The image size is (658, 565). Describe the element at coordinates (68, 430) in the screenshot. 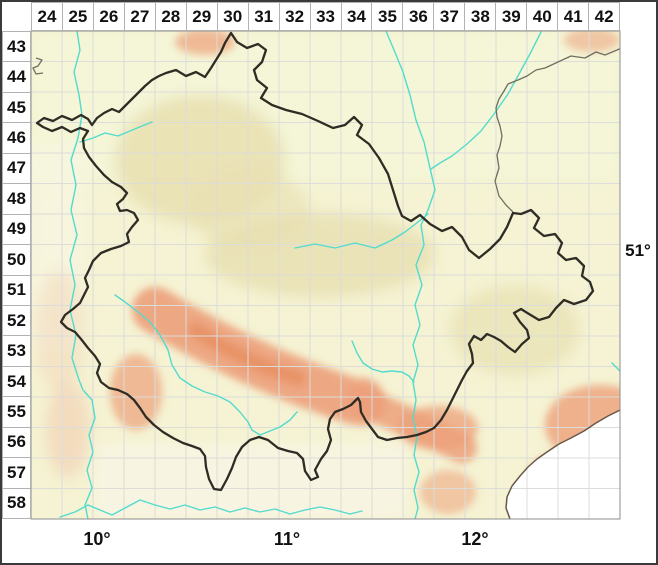

I see `terrain-pink-sw` at that location.